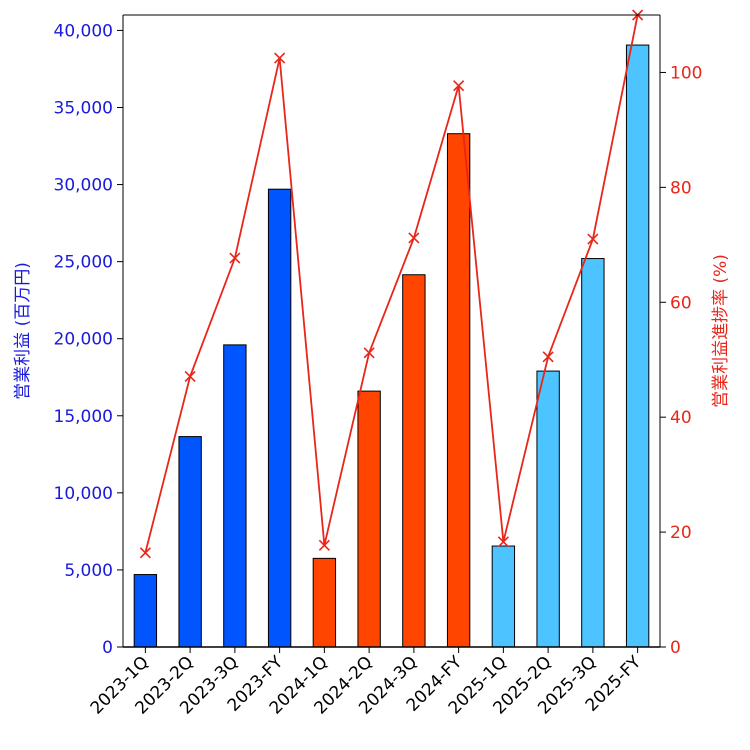 This screenshot has height=750, width=750. What do you see at coordinates (83, 417) in the screenshot?
I see `tick-label-left: 15,000` at bounding box center [83, 417].